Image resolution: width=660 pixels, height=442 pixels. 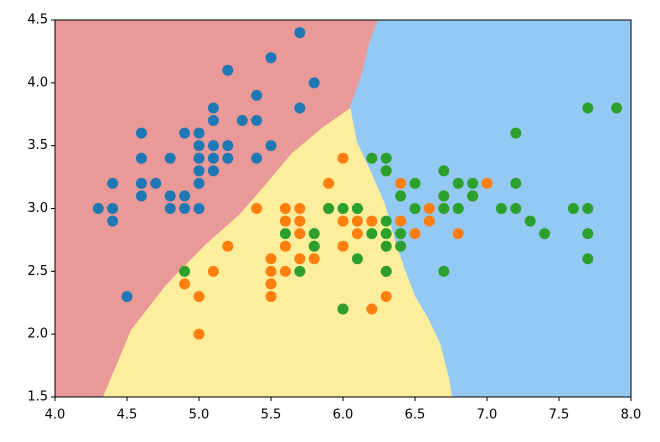 I want to click on y-tick-label: 2.0, so click(x=37, y=334).